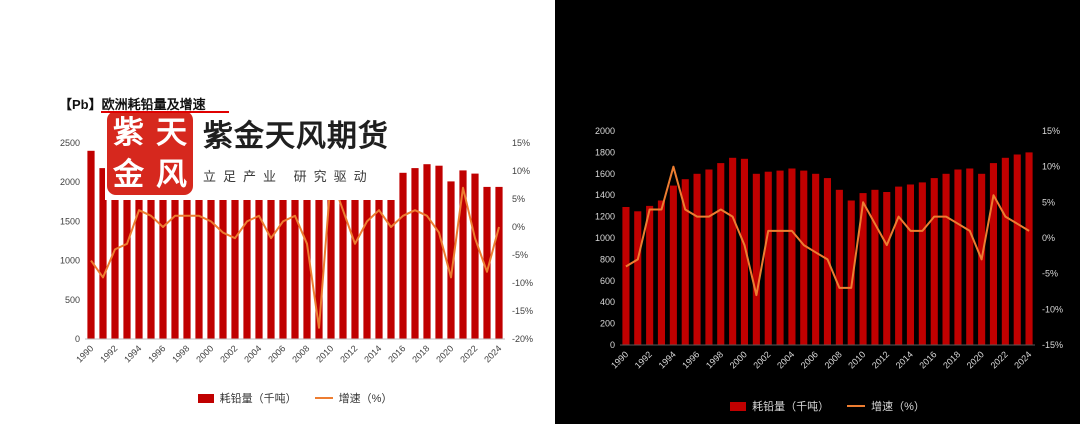  What do you see at coordinates (975, 359) in the screenshot?
I see `x-axis-tick: 2020` at bounding box center [975, 359].